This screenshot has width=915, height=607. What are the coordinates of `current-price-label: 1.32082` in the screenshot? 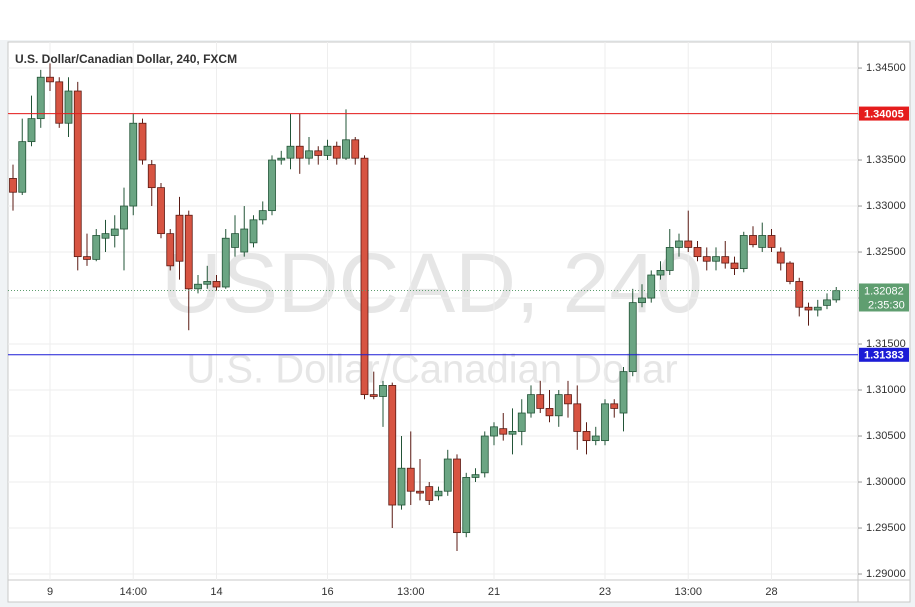 It's located at (884, 291).